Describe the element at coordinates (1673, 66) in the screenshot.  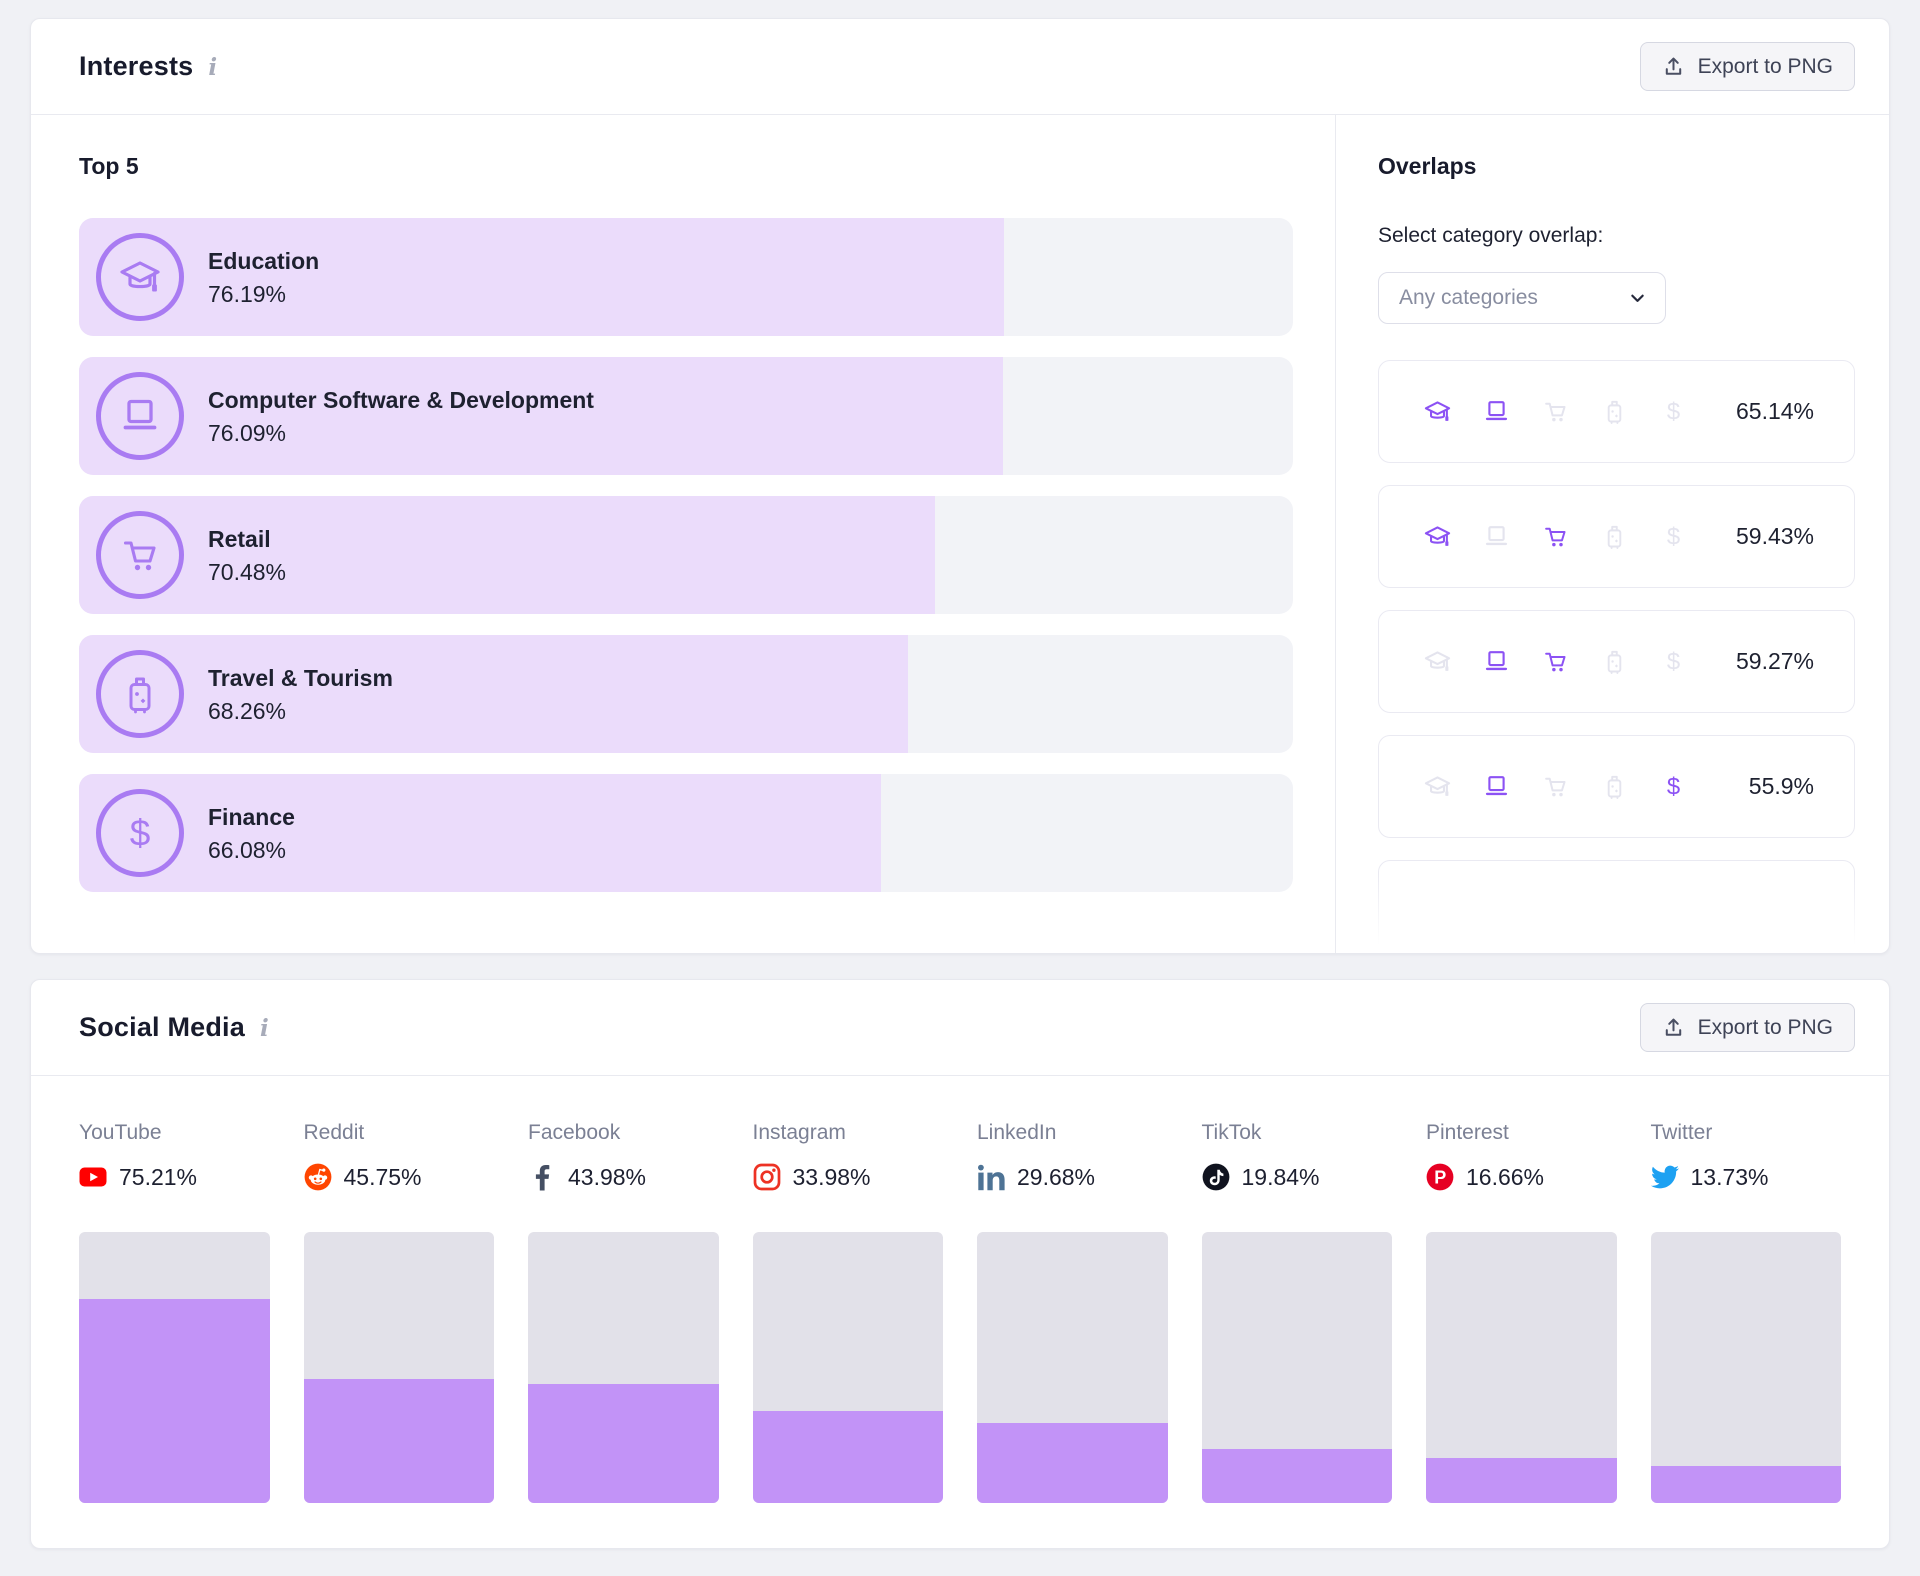
I see `export-icon` at that location.